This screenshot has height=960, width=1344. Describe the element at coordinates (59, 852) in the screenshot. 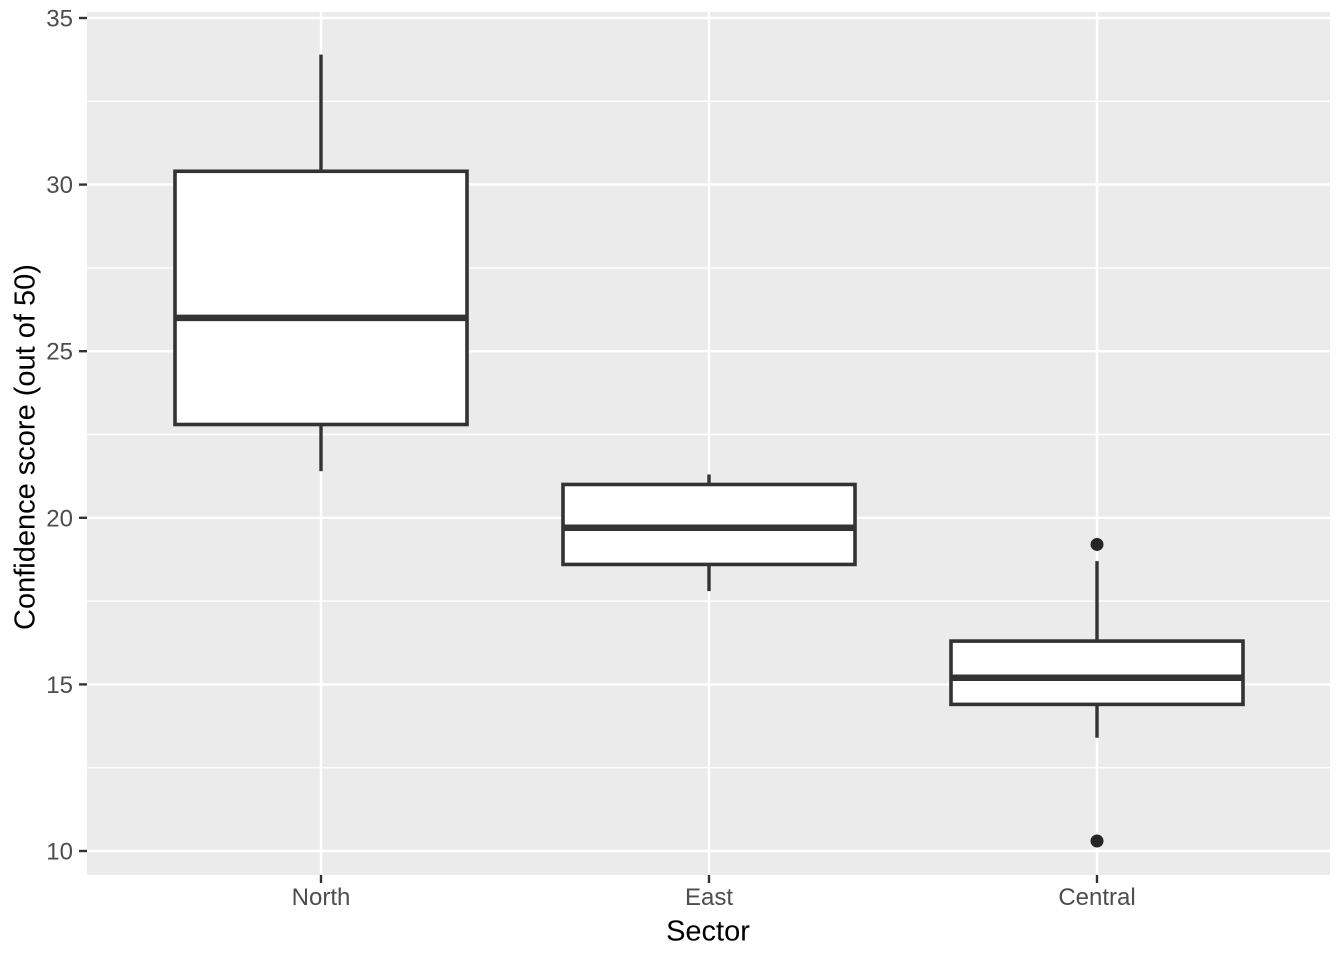

I see `y-tick-label: 10` at that location.